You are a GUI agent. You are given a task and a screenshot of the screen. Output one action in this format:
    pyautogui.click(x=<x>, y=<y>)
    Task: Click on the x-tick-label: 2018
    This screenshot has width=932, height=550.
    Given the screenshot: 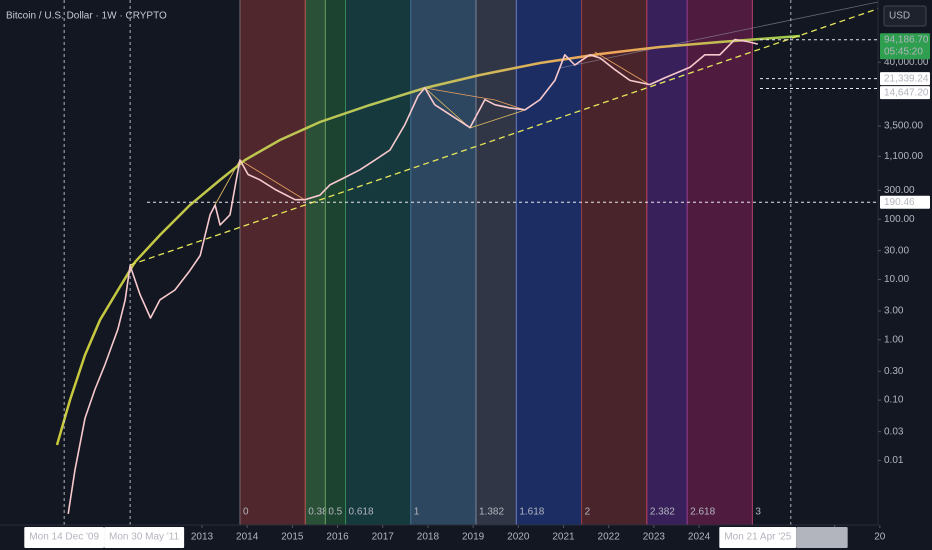 What is the action you would take?
    pyautogui.click(x=428, y=537)
    